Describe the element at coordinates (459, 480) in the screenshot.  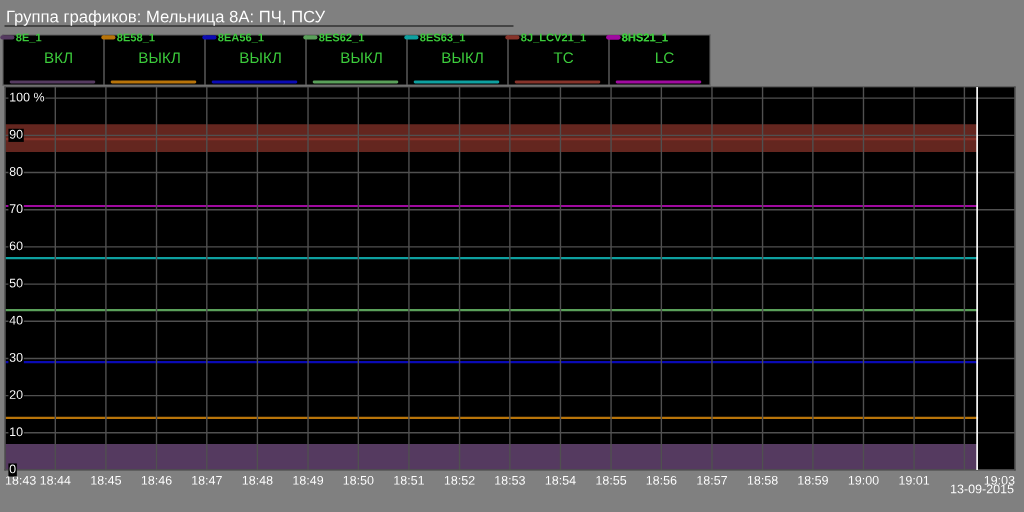
I see `x-tick-label: 18:52` at that location.